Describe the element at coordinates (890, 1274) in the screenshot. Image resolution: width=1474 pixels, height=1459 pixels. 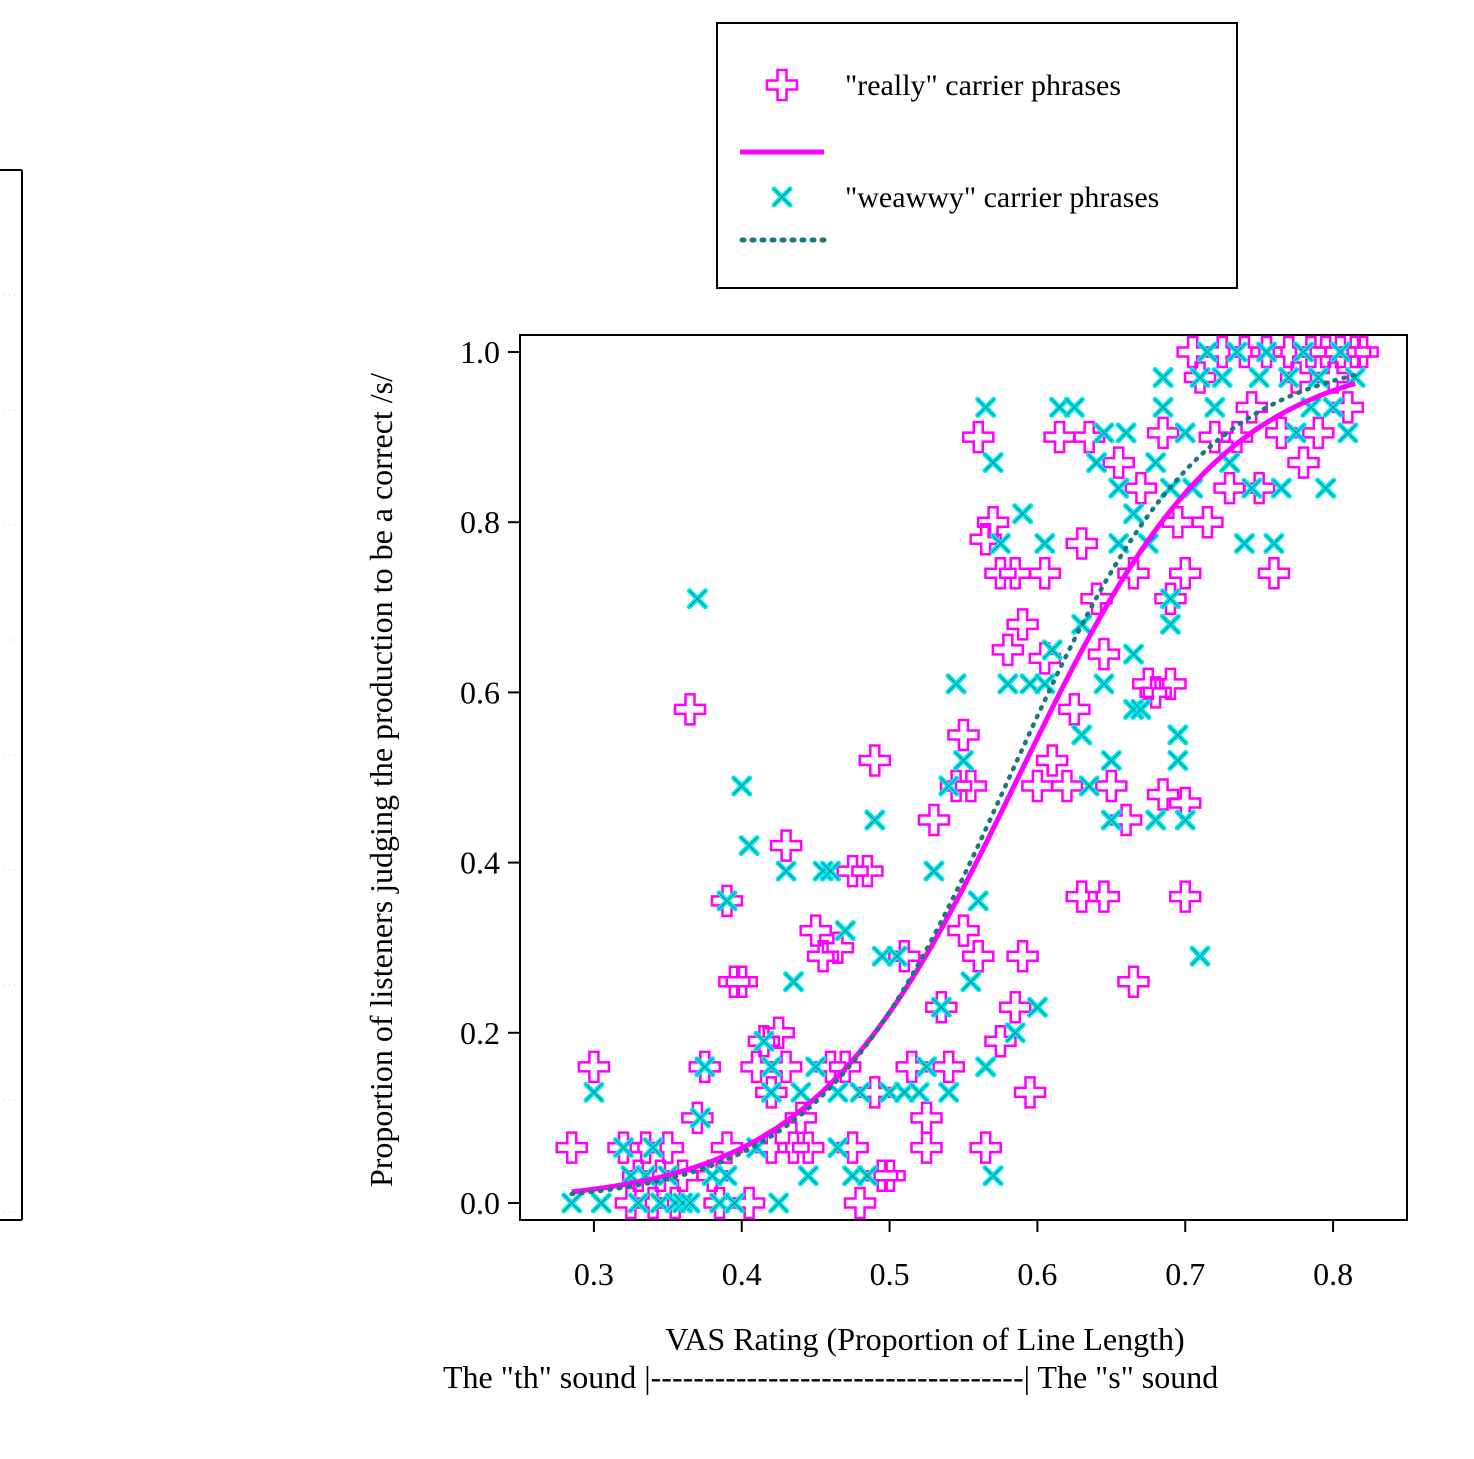
I see `x-tick-label: 0.5` at that location.